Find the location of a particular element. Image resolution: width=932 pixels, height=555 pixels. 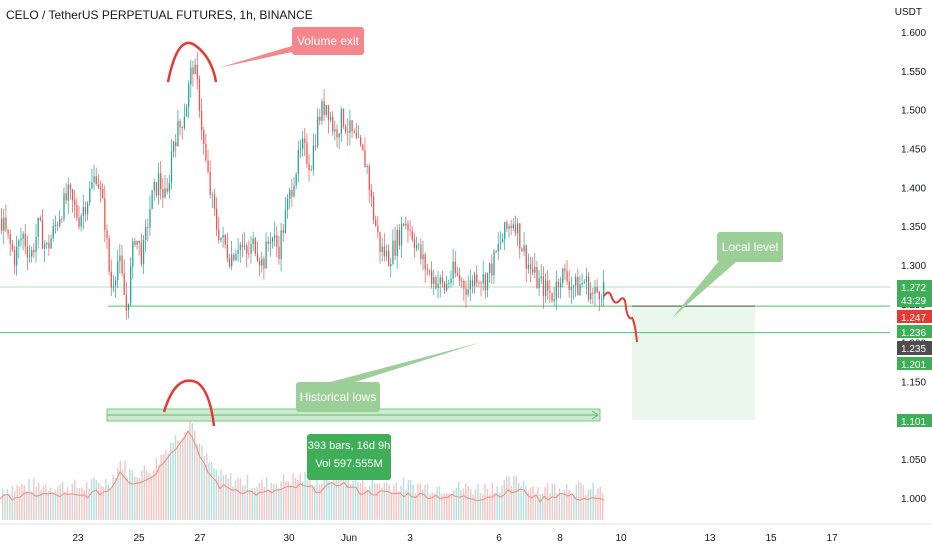

date-range-arrowhead is located at coordinates (595, 415).